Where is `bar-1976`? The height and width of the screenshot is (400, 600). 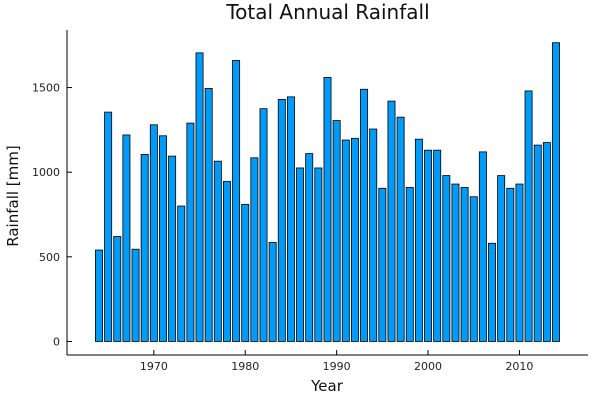
bar-1976 is located at coordinates (208, 215).